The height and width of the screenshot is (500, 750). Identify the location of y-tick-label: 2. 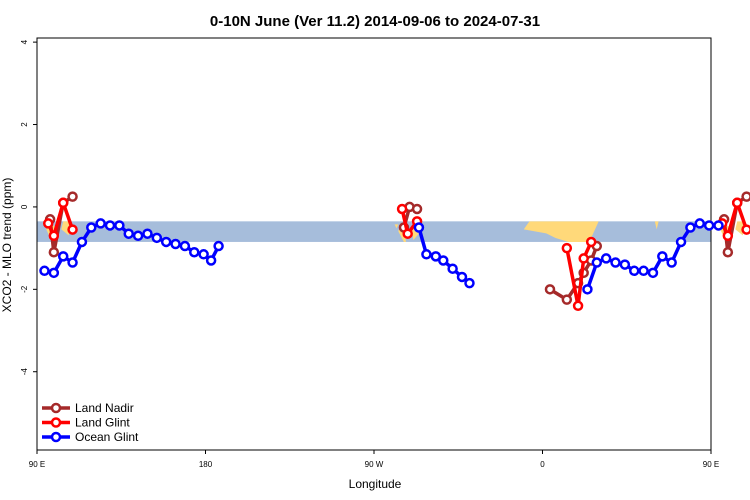
(24, 124).